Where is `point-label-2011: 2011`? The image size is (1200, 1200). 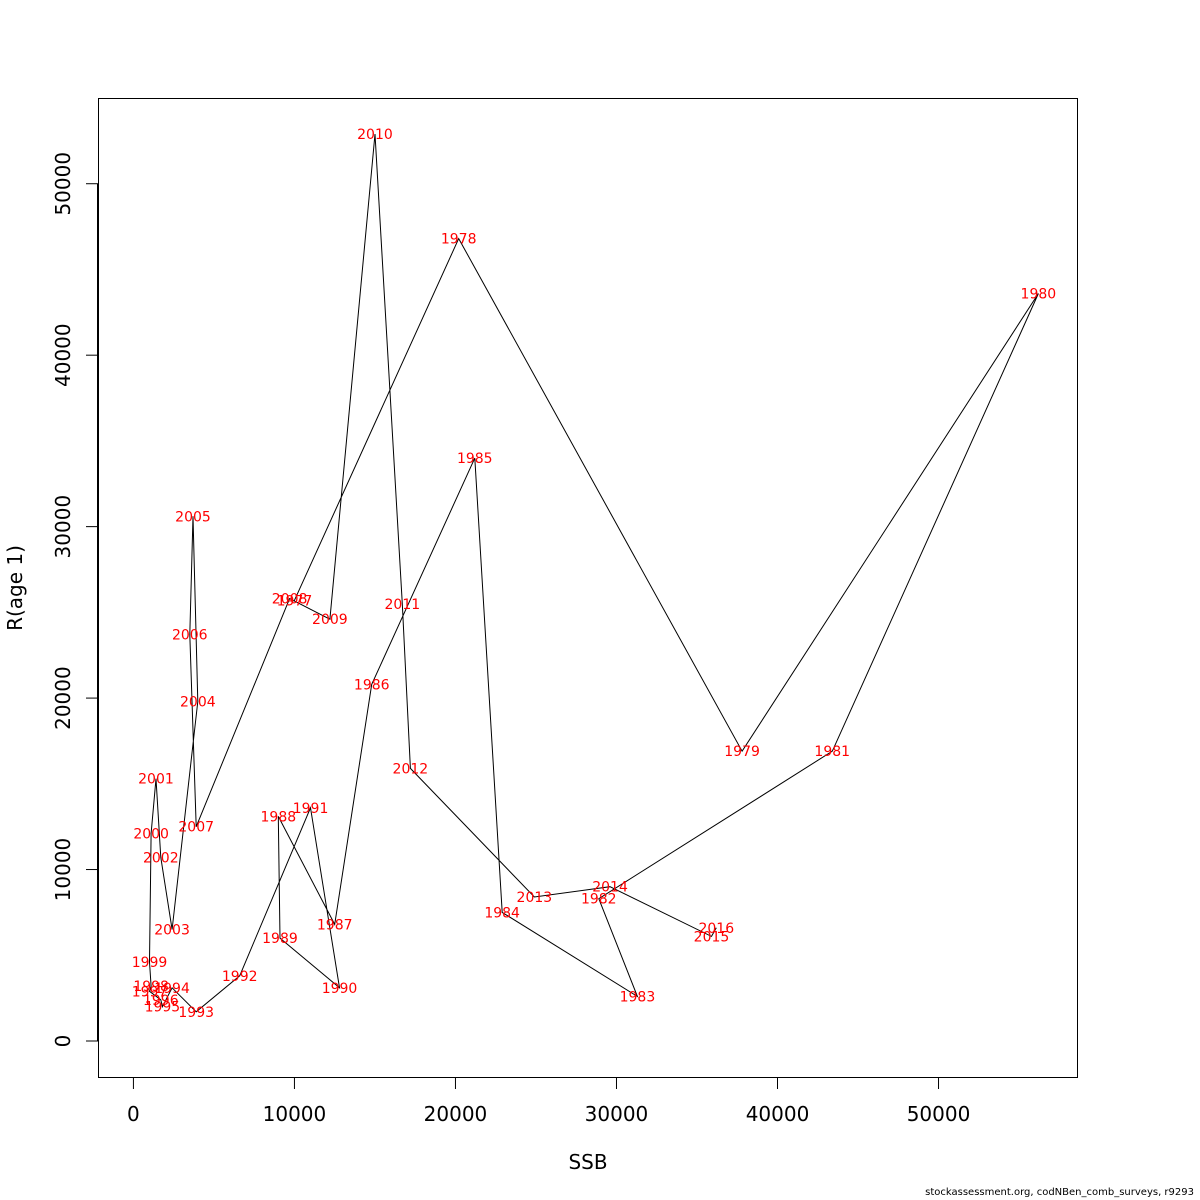
point-label-2011: 2011 is located at coordinates (403, 605).